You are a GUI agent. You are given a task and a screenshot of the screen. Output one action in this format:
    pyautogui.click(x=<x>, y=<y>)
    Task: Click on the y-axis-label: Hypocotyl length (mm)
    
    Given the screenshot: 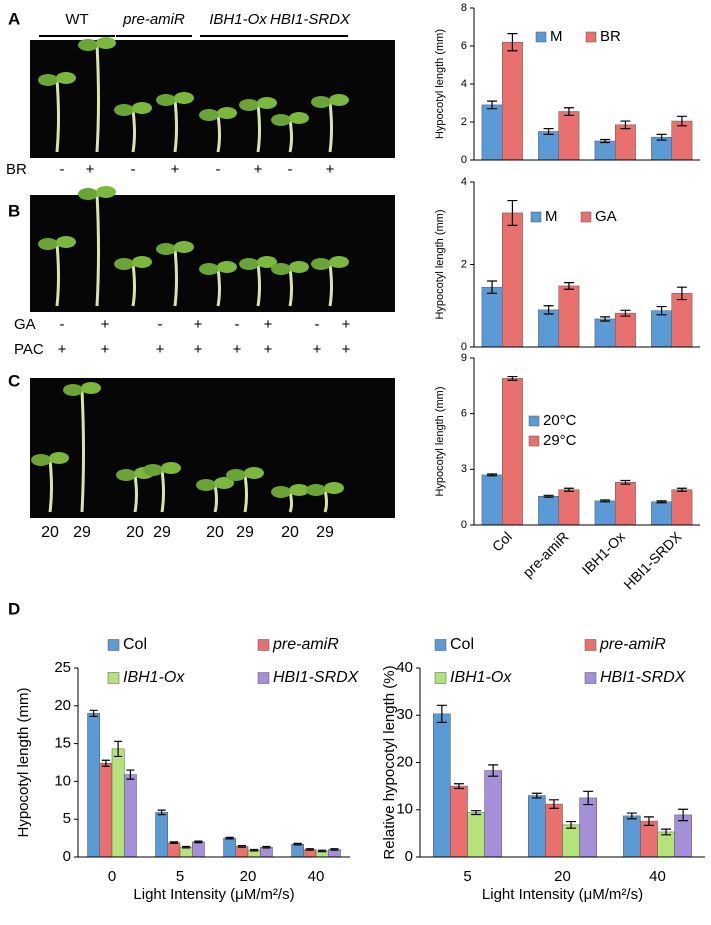 What is the action you would take?
    pyautogui.click(x=440, y=441)
    